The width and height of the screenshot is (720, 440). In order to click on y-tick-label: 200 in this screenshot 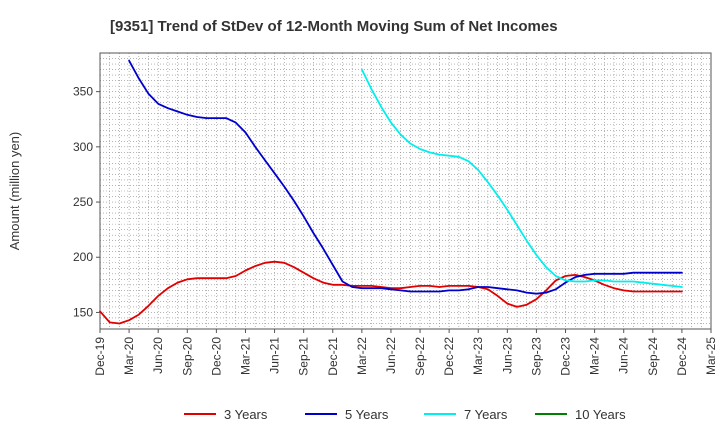, I will do `click(83, 257)`.